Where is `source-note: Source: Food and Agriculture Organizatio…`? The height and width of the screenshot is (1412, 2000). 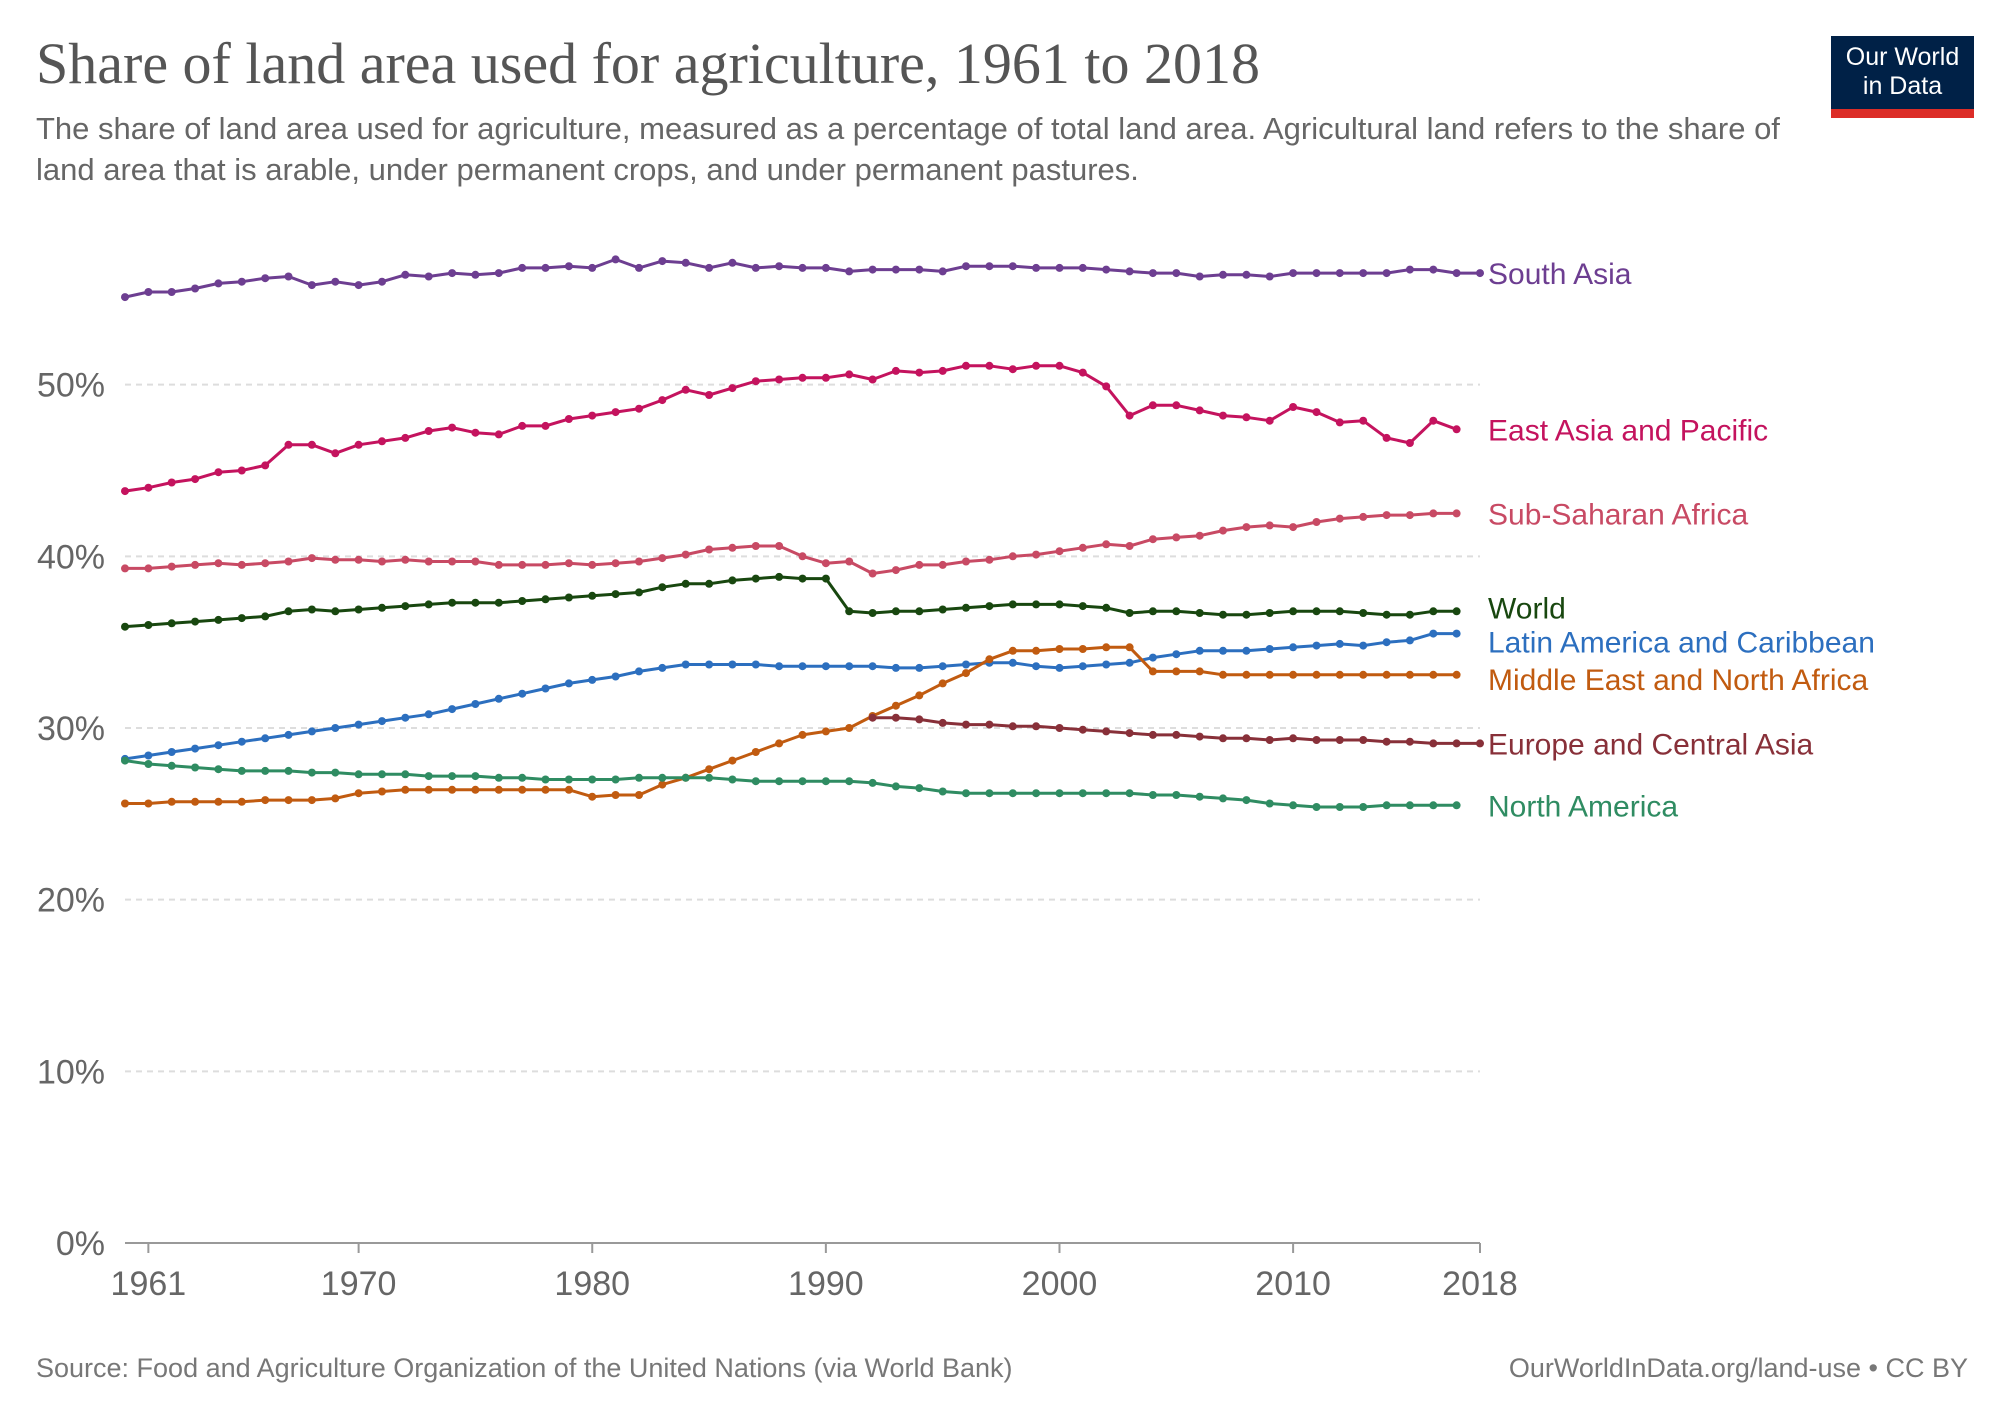
source-note: Source: Food and Agriculture Organizatio… is located at coordinates (524, 1368).